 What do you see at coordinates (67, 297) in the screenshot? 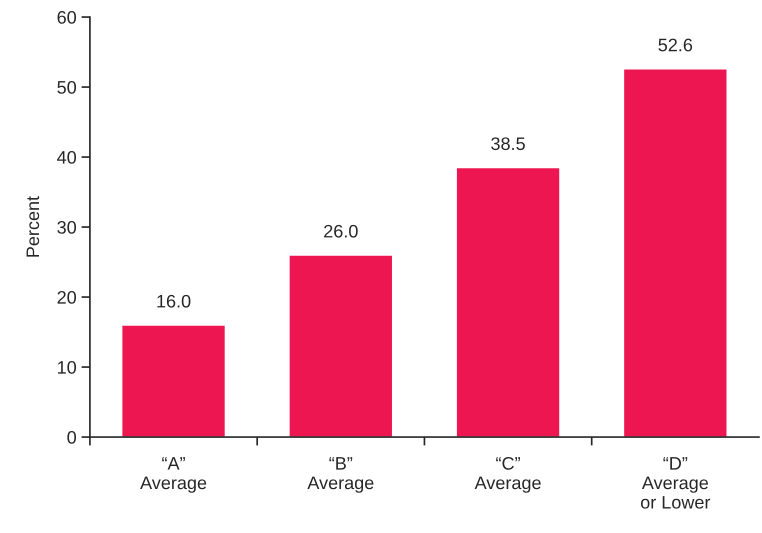
I see `y-tick-label: 20` at bounding box center [67, 297].